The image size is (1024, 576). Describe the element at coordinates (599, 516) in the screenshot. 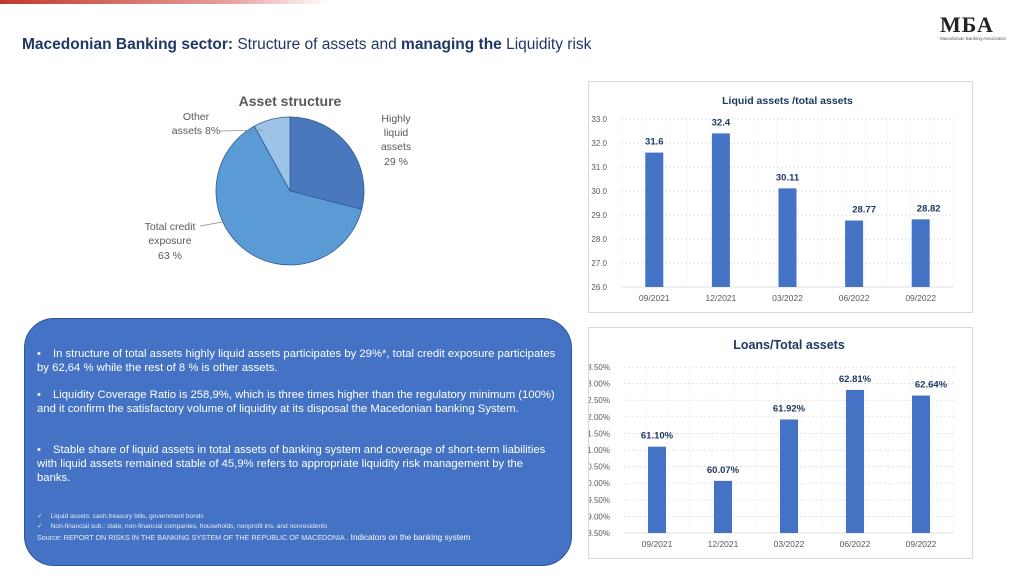

I see `y-tick-label: 59.00%` at that location.